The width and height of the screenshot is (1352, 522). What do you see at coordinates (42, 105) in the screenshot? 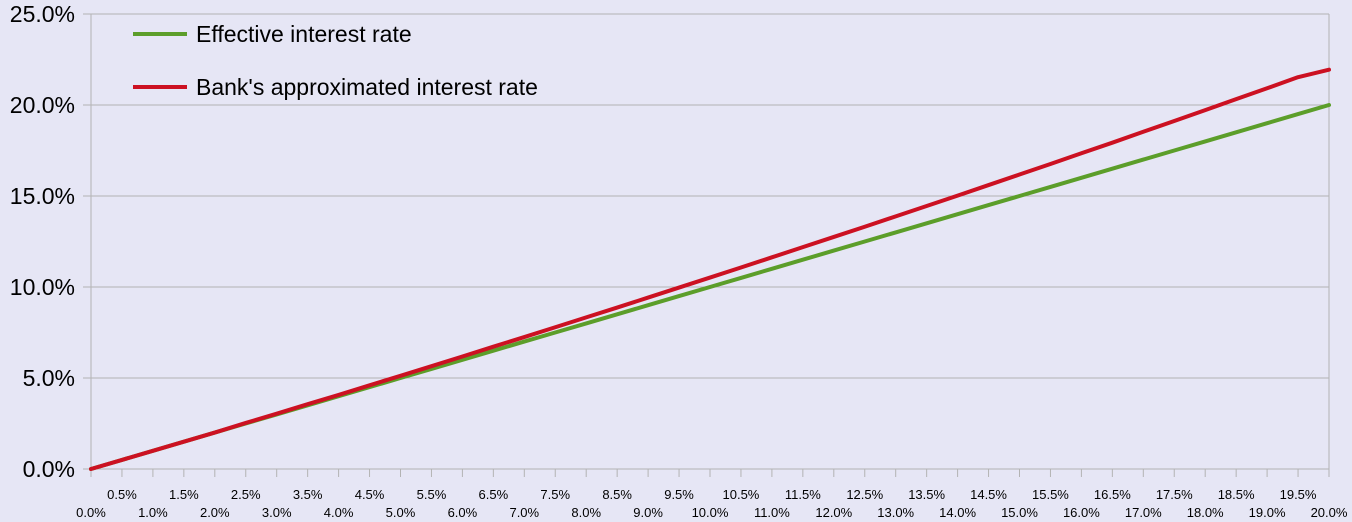
I see `y-tick-label: 20.0%` at bounding box center [42, 105].